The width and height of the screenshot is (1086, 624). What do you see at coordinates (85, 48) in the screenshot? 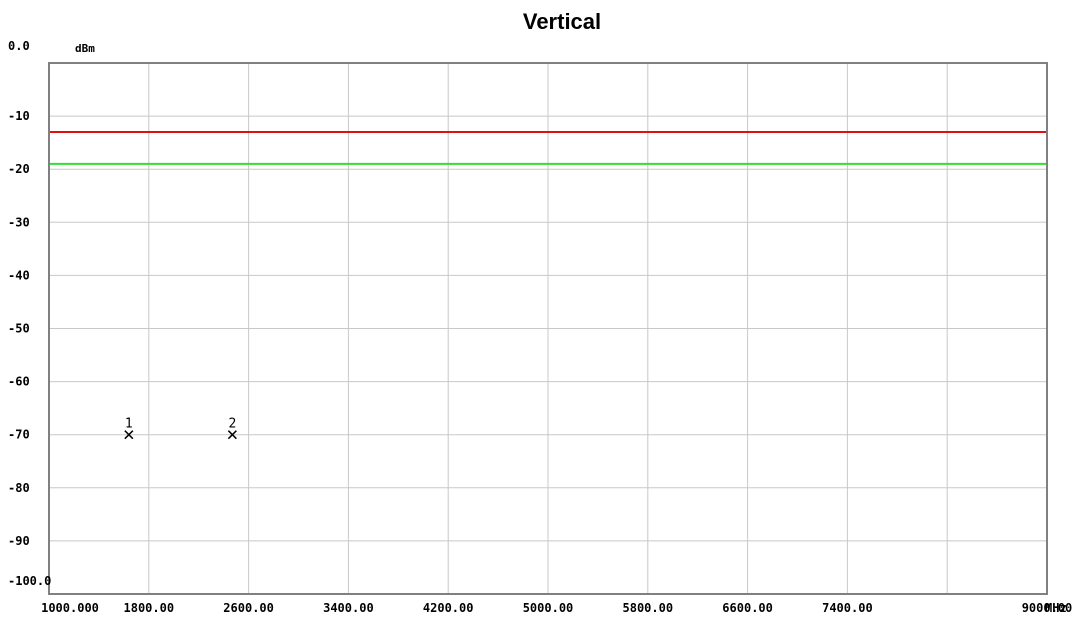
I see `y-axis-unit: dBm` at bounding box center [85, 48].